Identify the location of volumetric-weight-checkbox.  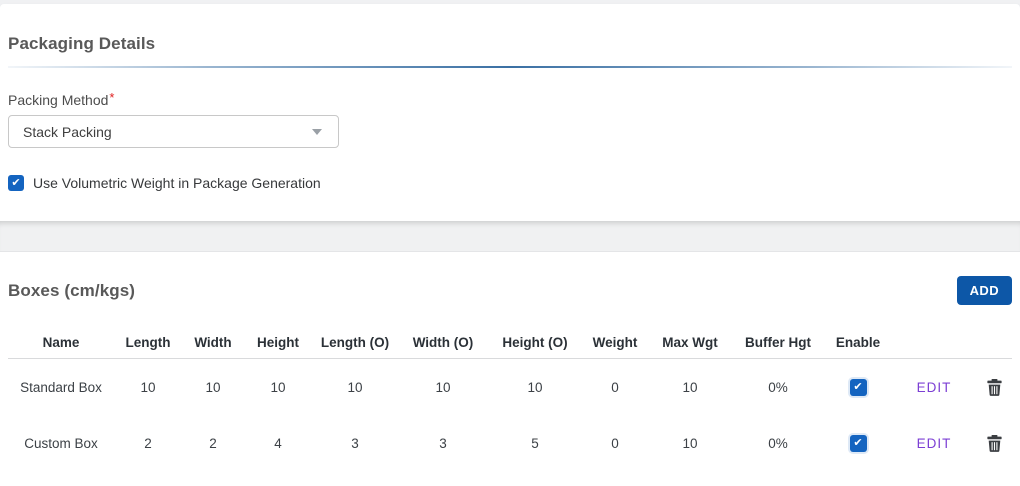
(16, 183).